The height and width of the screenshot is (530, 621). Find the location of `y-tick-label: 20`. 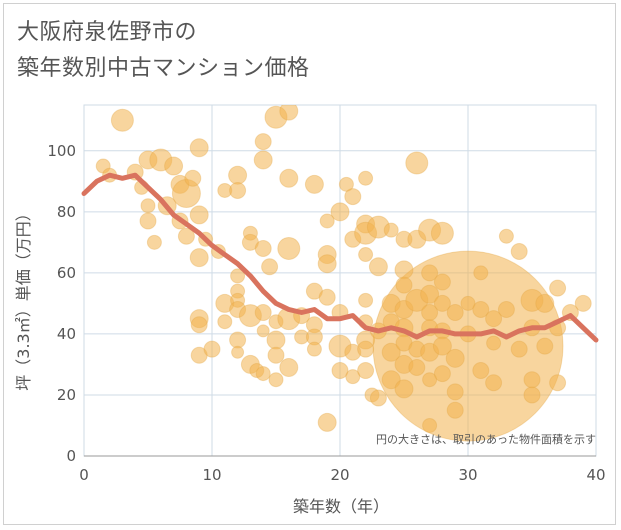

y-tick-label: 20 is located at coordinates (66, 395).